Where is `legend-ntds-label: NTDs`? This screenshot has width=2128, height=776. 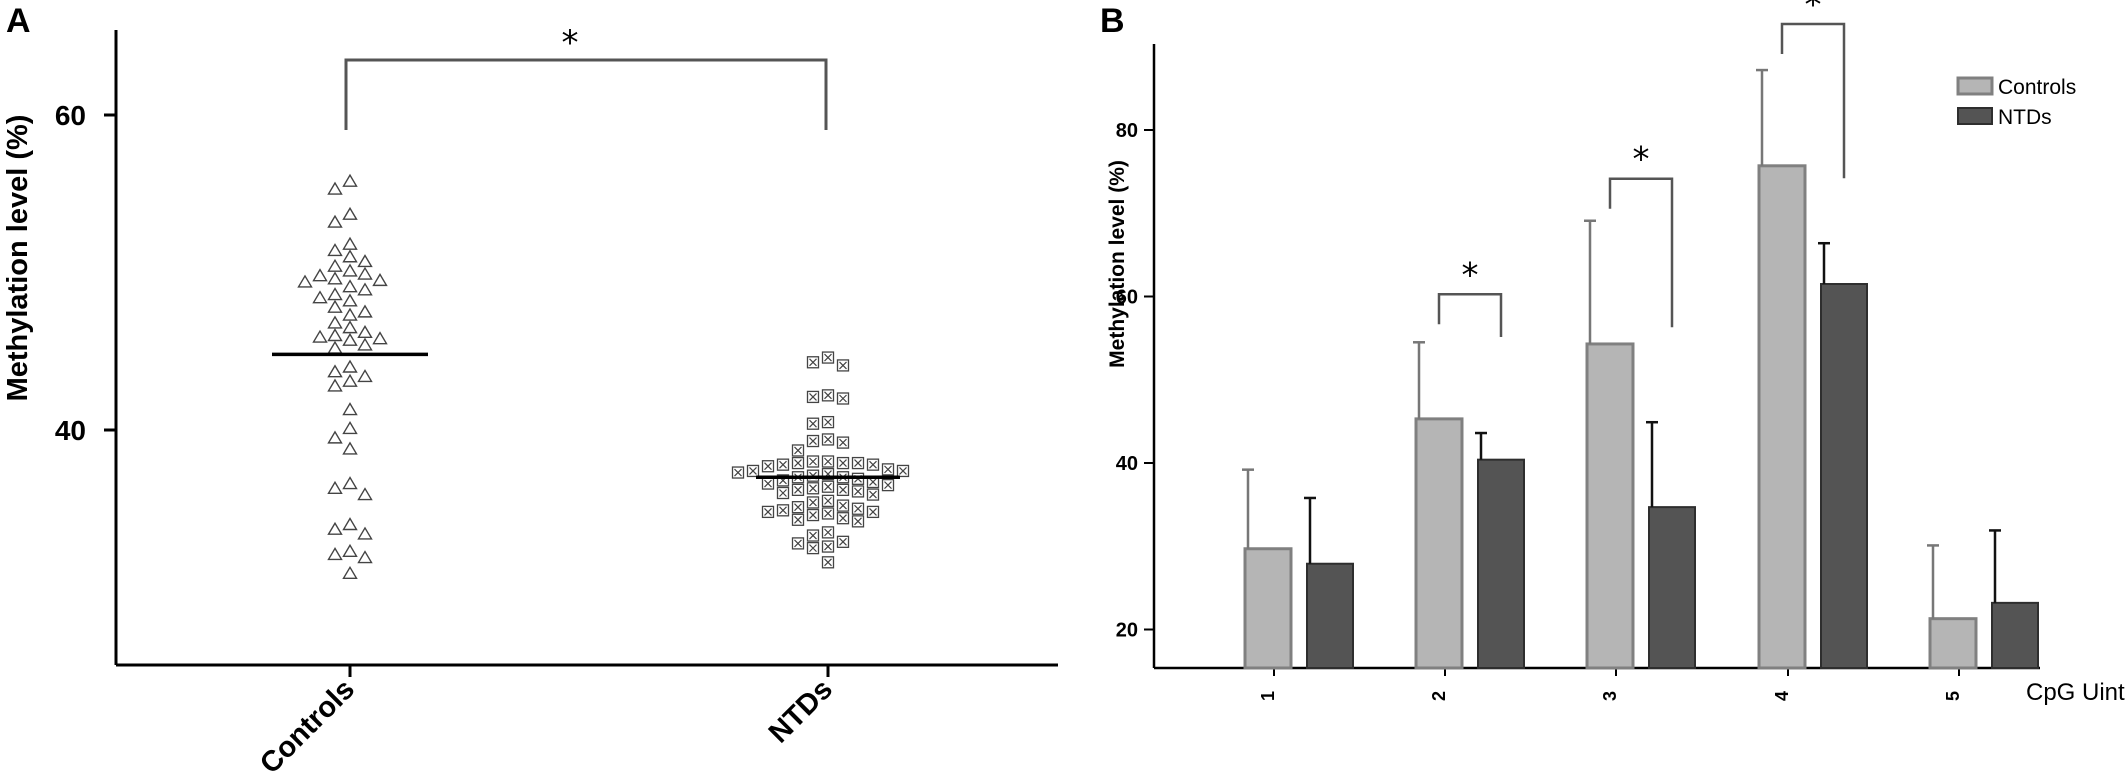
legend-ntds-label: NTDs is located at coordinates (2025, 117).